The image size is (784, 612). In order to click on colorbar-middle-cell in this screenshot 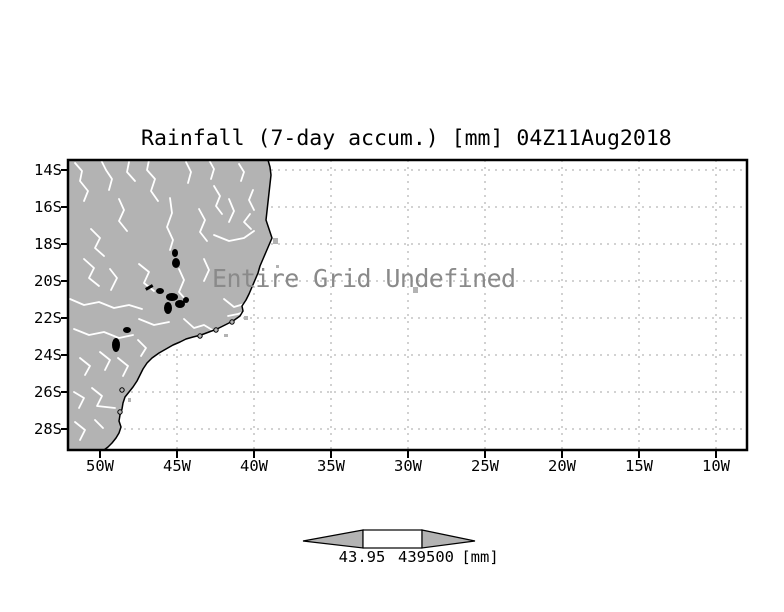, I will do `click(392, 539)`.